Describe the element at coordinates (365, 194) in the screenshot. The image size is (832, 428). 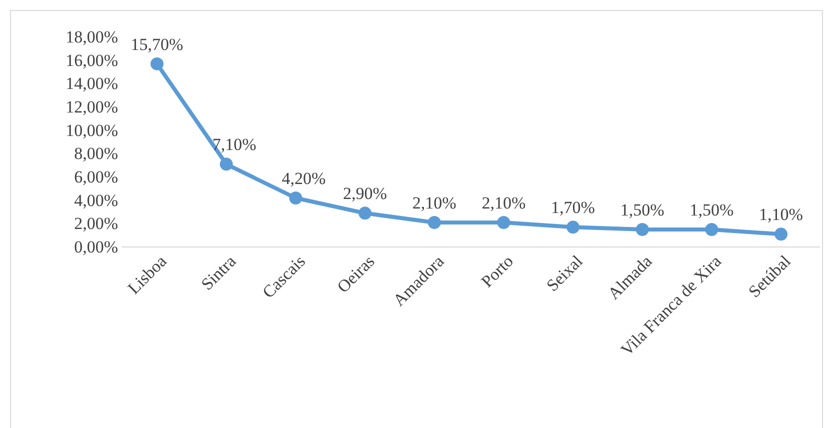
I see `data-label: 2,90%` at that location.